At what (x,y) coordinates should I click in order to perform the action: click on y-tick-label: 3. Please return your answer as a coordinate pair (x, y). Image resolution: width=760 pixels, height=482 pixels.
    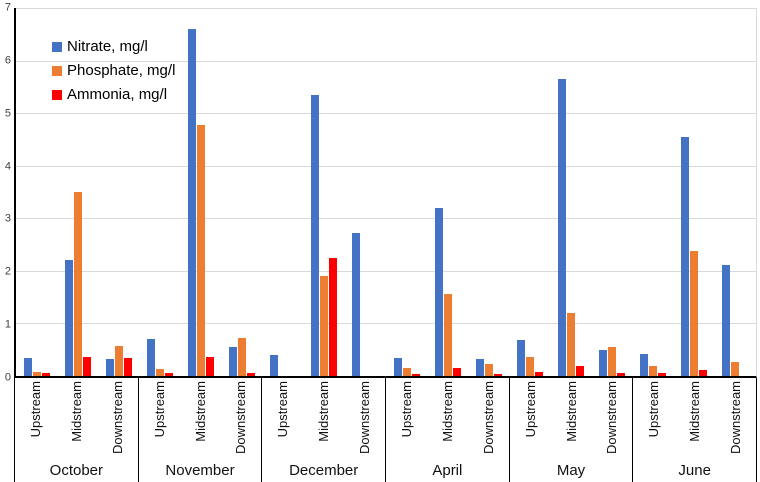
    Looking at the image, I should click on (7, 218).